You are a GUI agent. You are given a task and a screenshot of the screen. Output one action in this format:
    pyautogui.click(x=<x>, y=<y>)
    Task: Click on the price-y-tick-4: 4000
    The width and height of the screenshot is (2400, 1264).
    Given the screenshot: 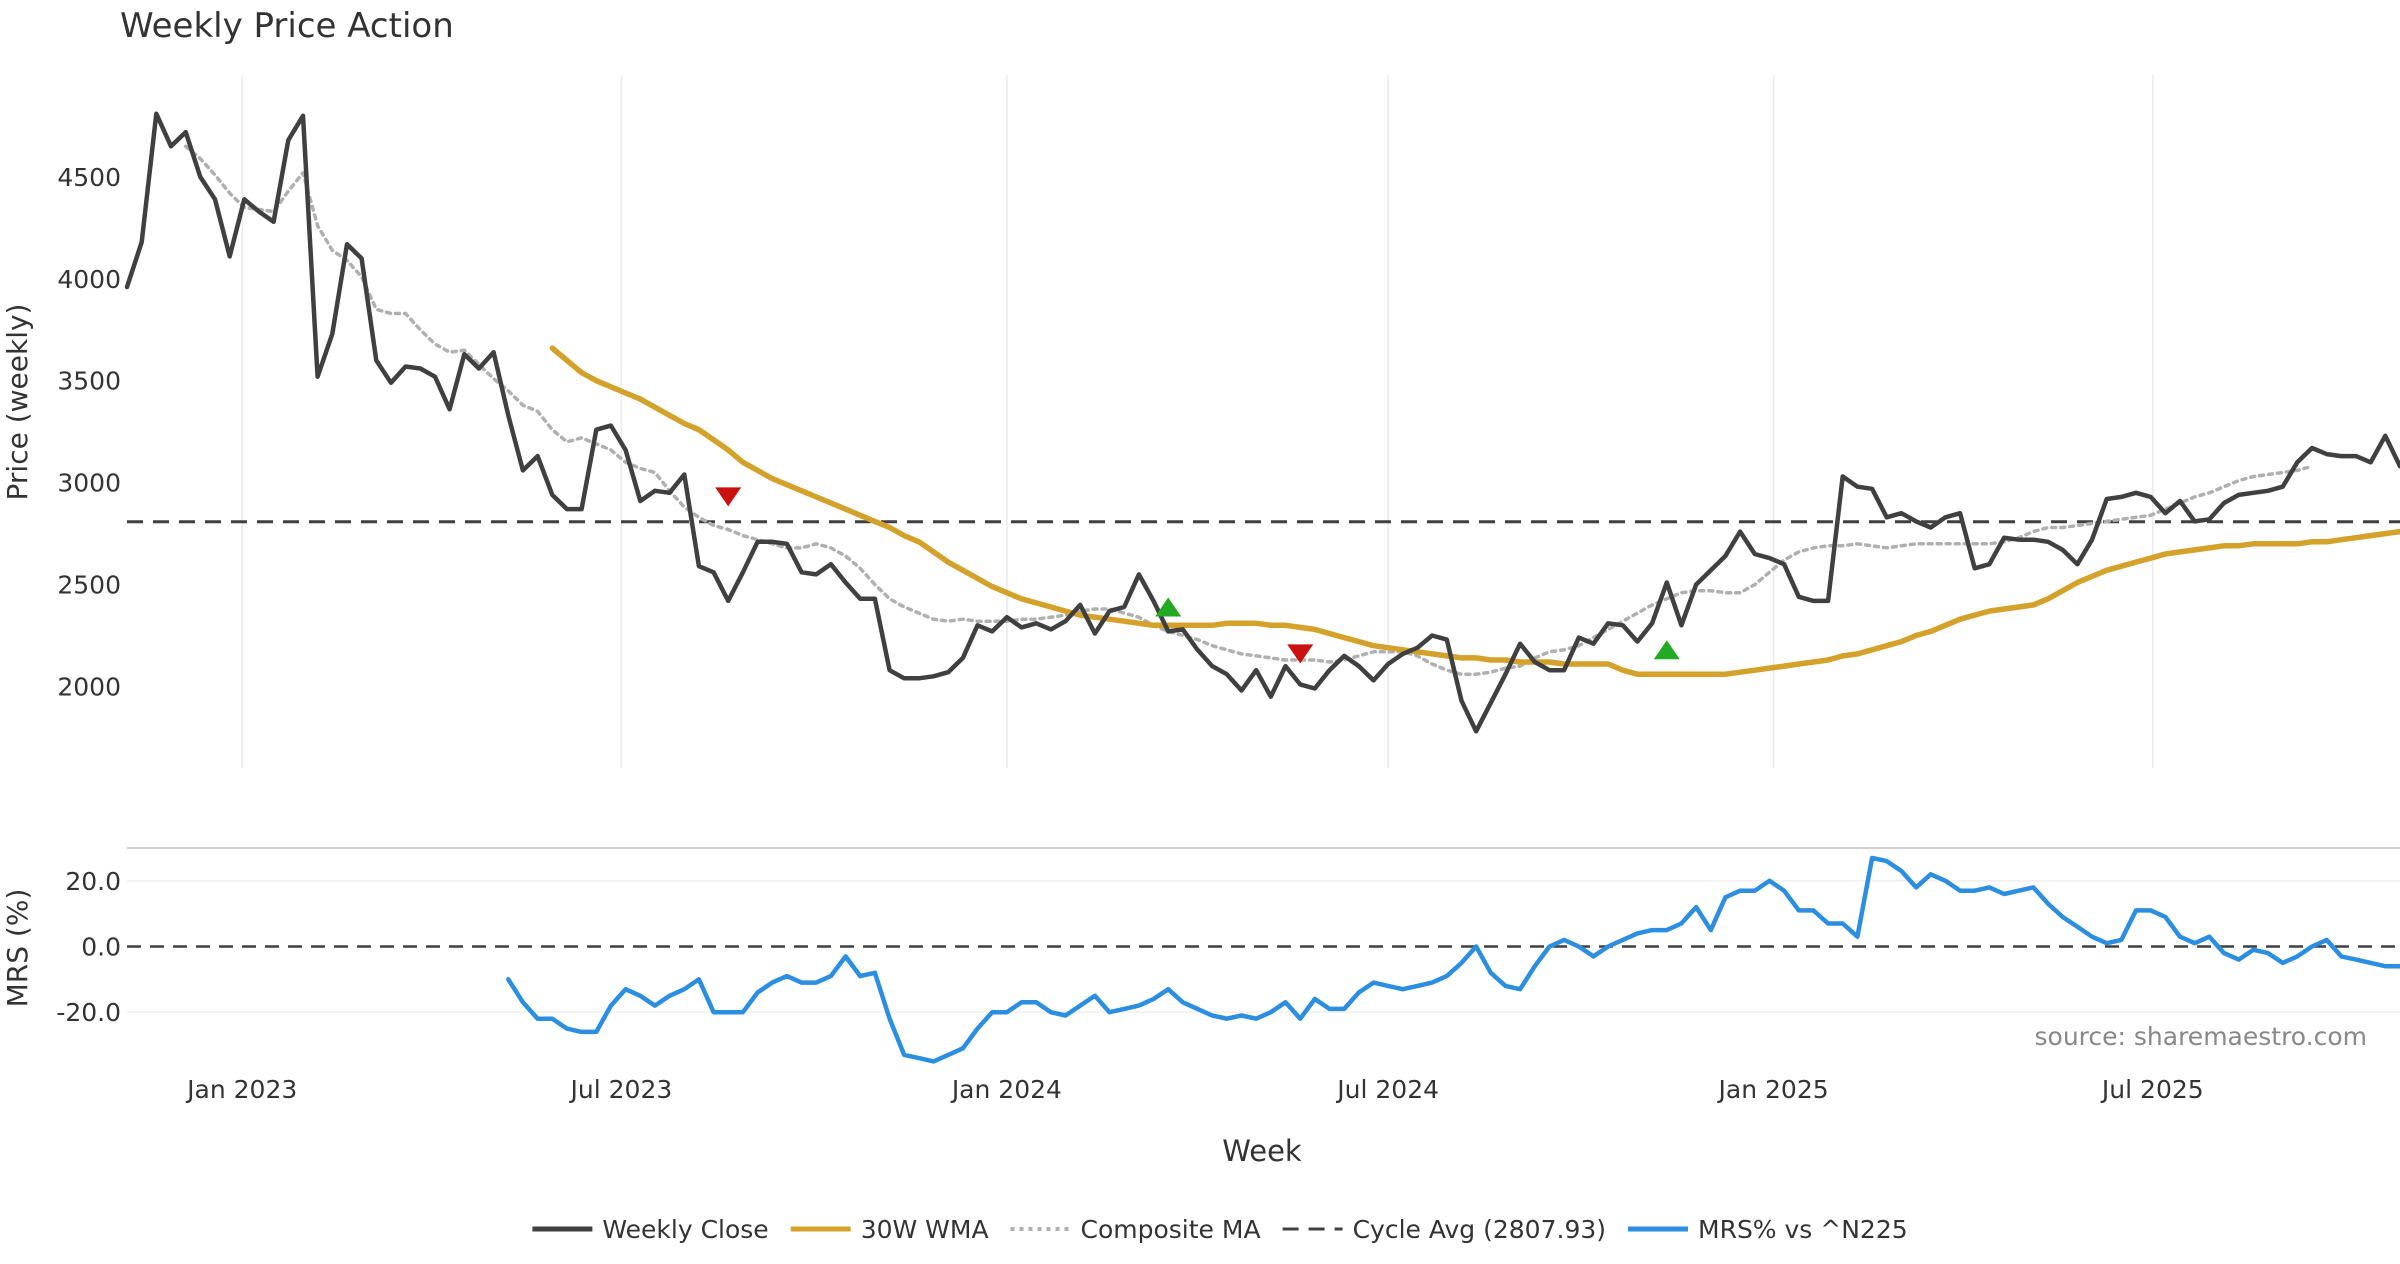 What is the action you would take?
    pyautogui.click(x=89, y=279)
    